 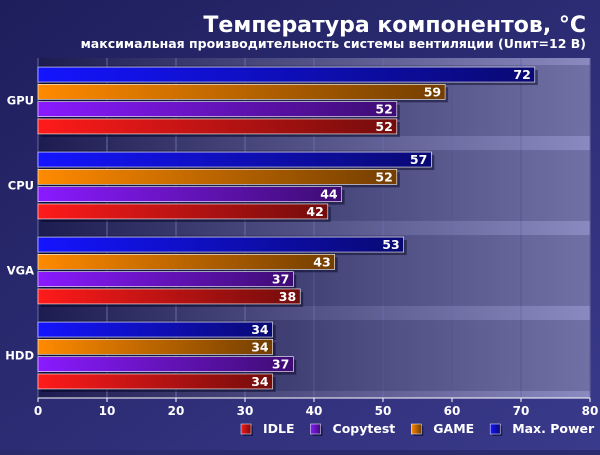 I want to click on x-tick-label: 50, so click(x=383, y=411).